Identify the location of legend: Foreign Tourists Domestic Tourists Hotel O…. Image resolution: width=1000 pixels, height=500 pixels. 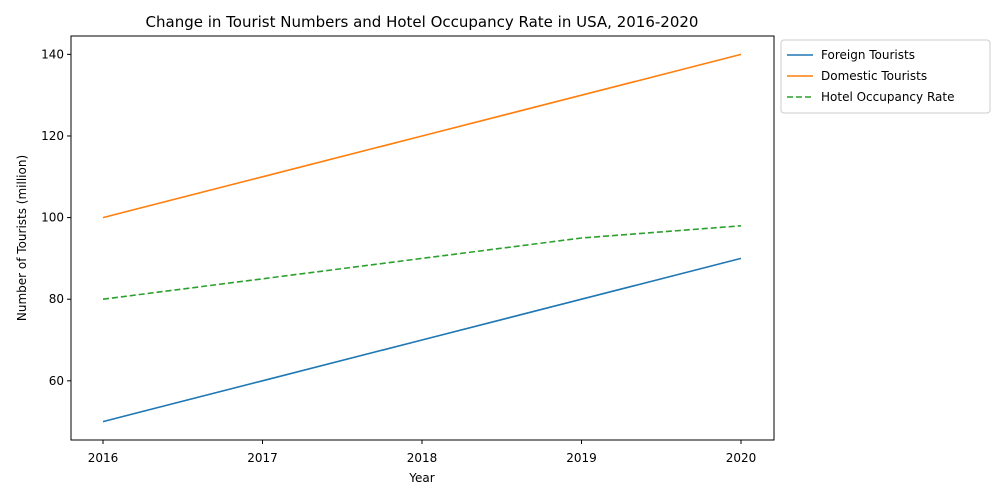
(885, 76).